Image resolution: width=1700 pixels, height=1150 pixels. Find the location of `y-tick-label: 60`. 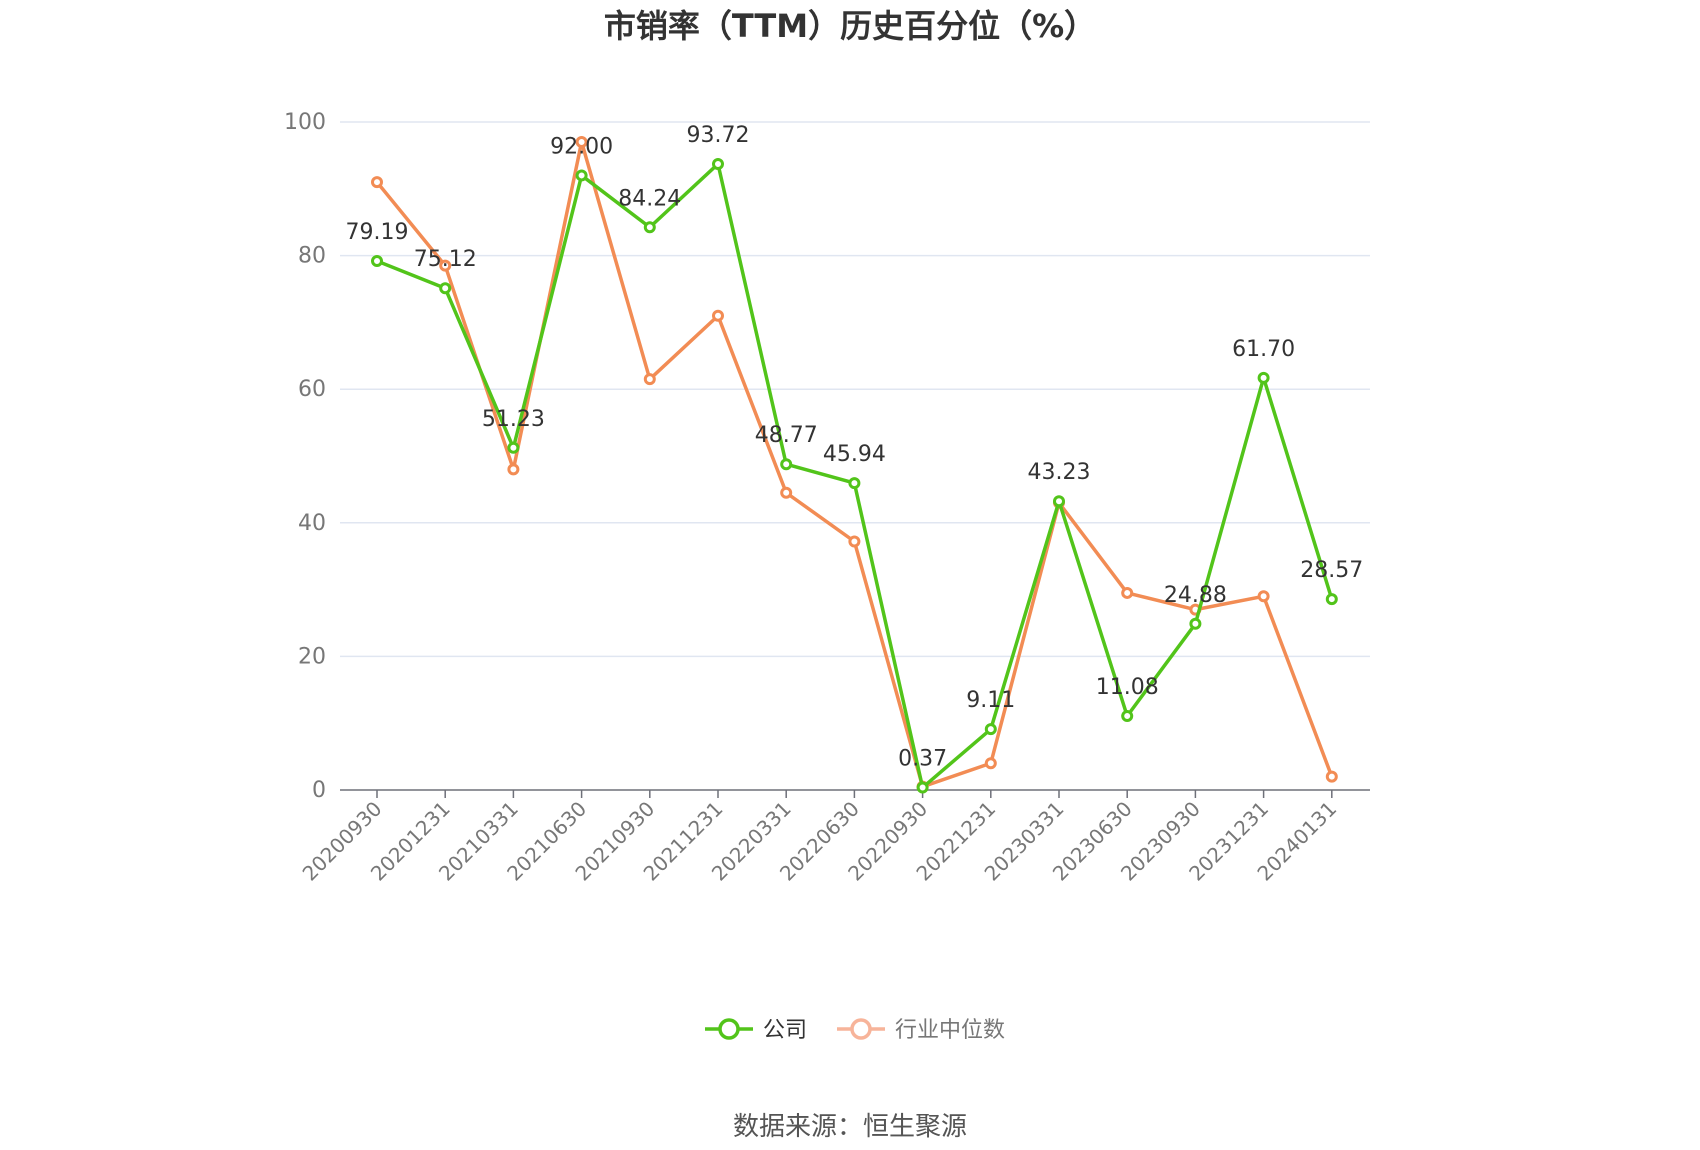

y-tick-label: 60 is located at coordinates (312, 389).